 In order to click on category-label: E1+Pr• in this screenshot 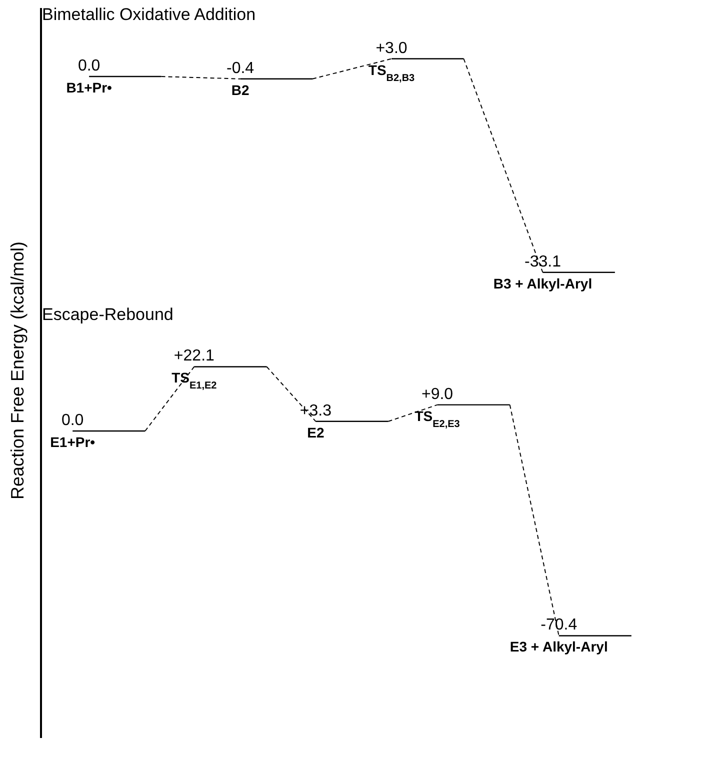, I will do `click(73, 442)`.